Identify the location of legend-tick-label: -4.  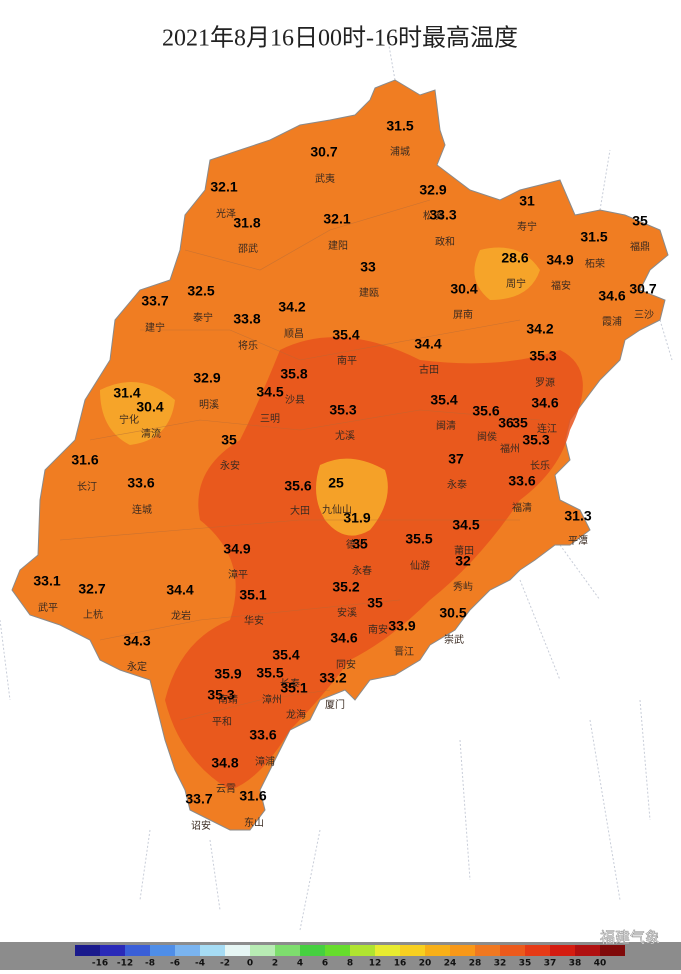
(200, 964).